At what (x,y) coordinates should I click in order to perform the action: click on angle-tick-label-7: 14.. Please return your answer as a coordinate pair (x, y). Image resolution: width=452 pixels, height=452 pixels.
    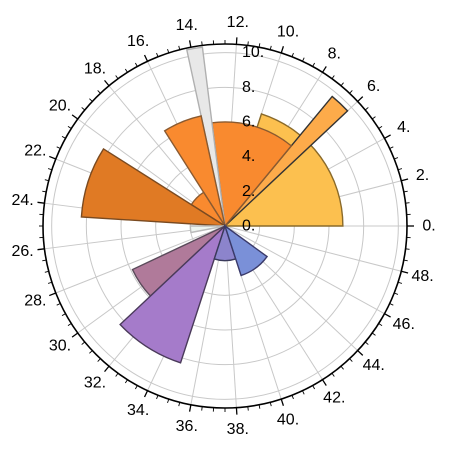
    Looking at the image, I should click on (187, 25).